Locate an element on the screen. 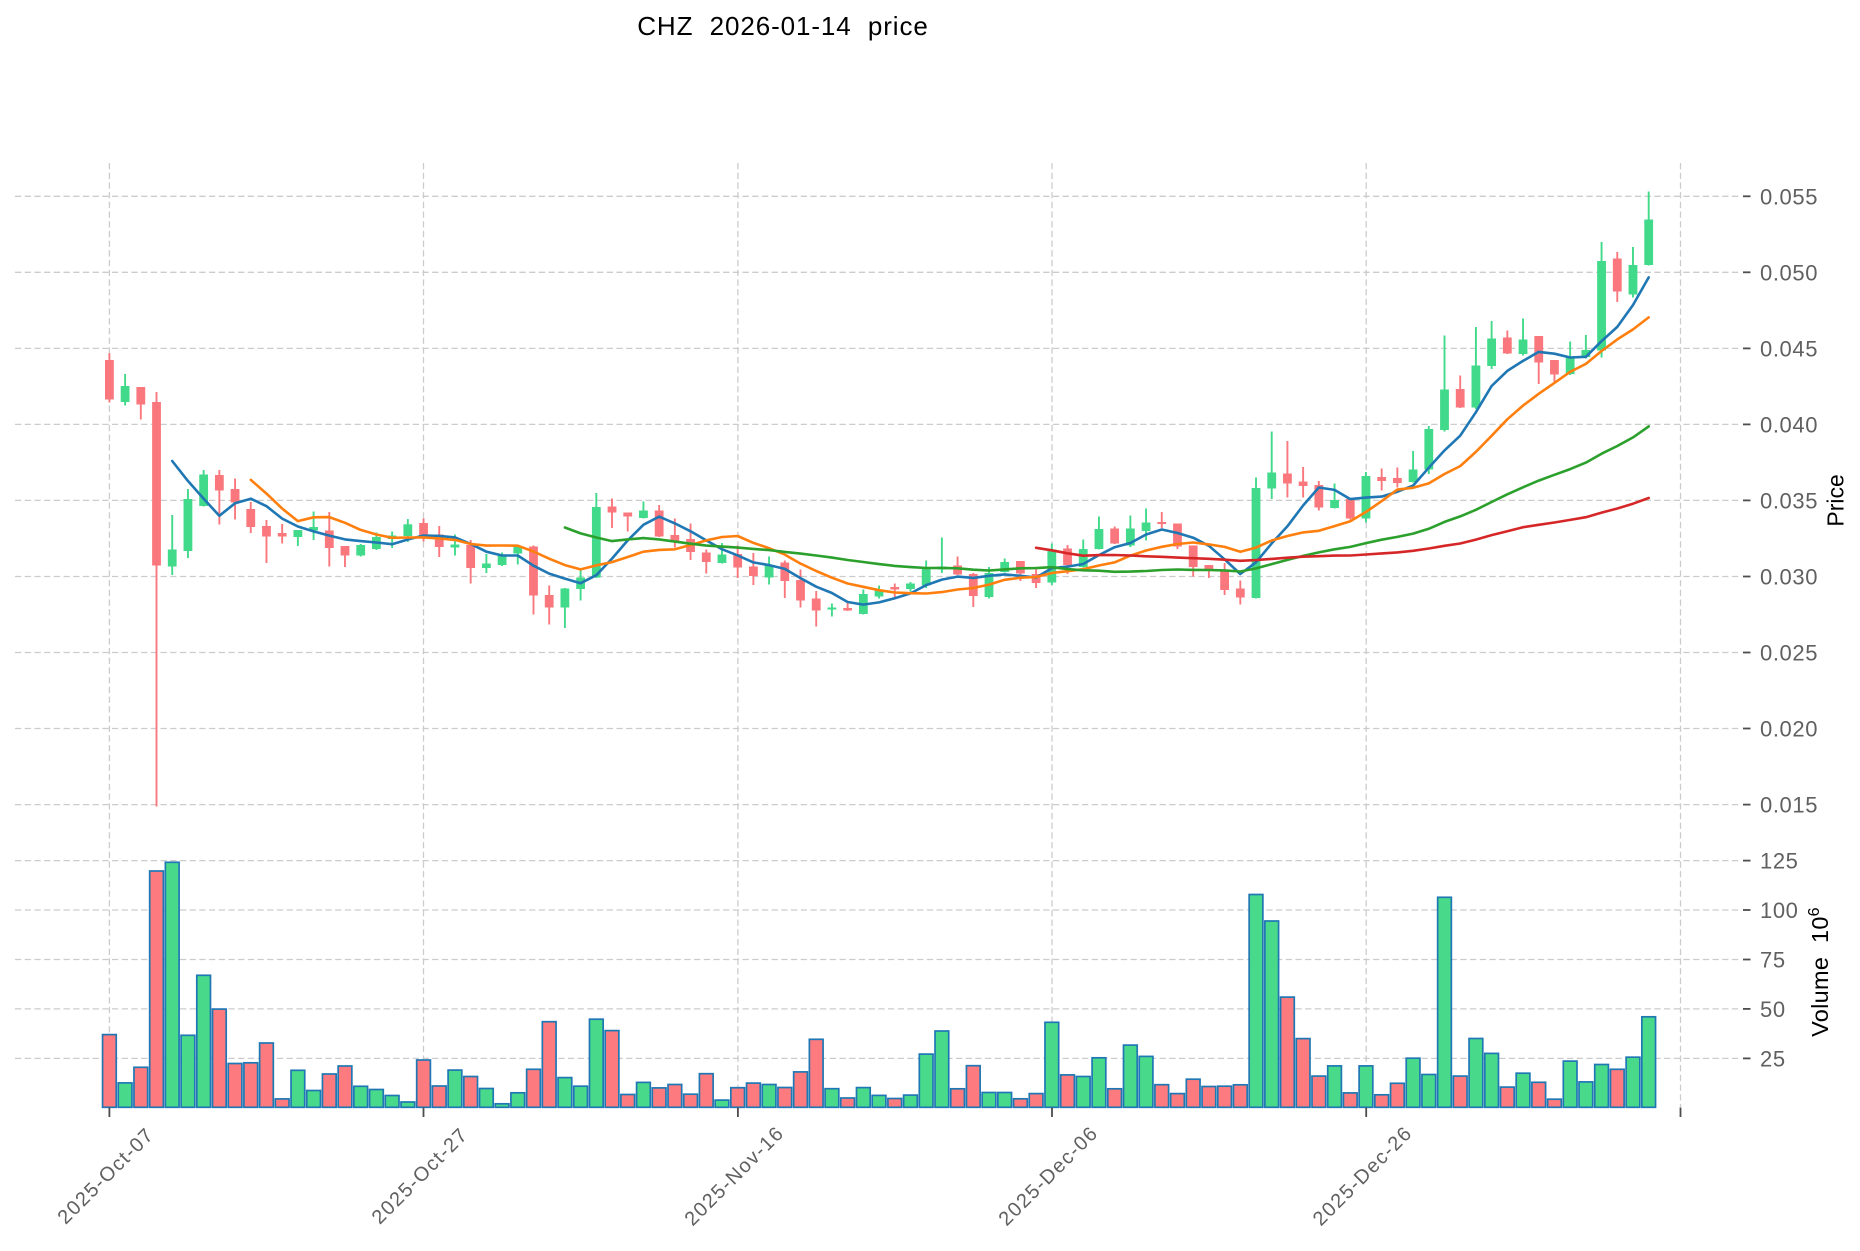 This screenshot has height=1251, width=1860. svg-text: 0.050 is located at coordinates (1789, 272).